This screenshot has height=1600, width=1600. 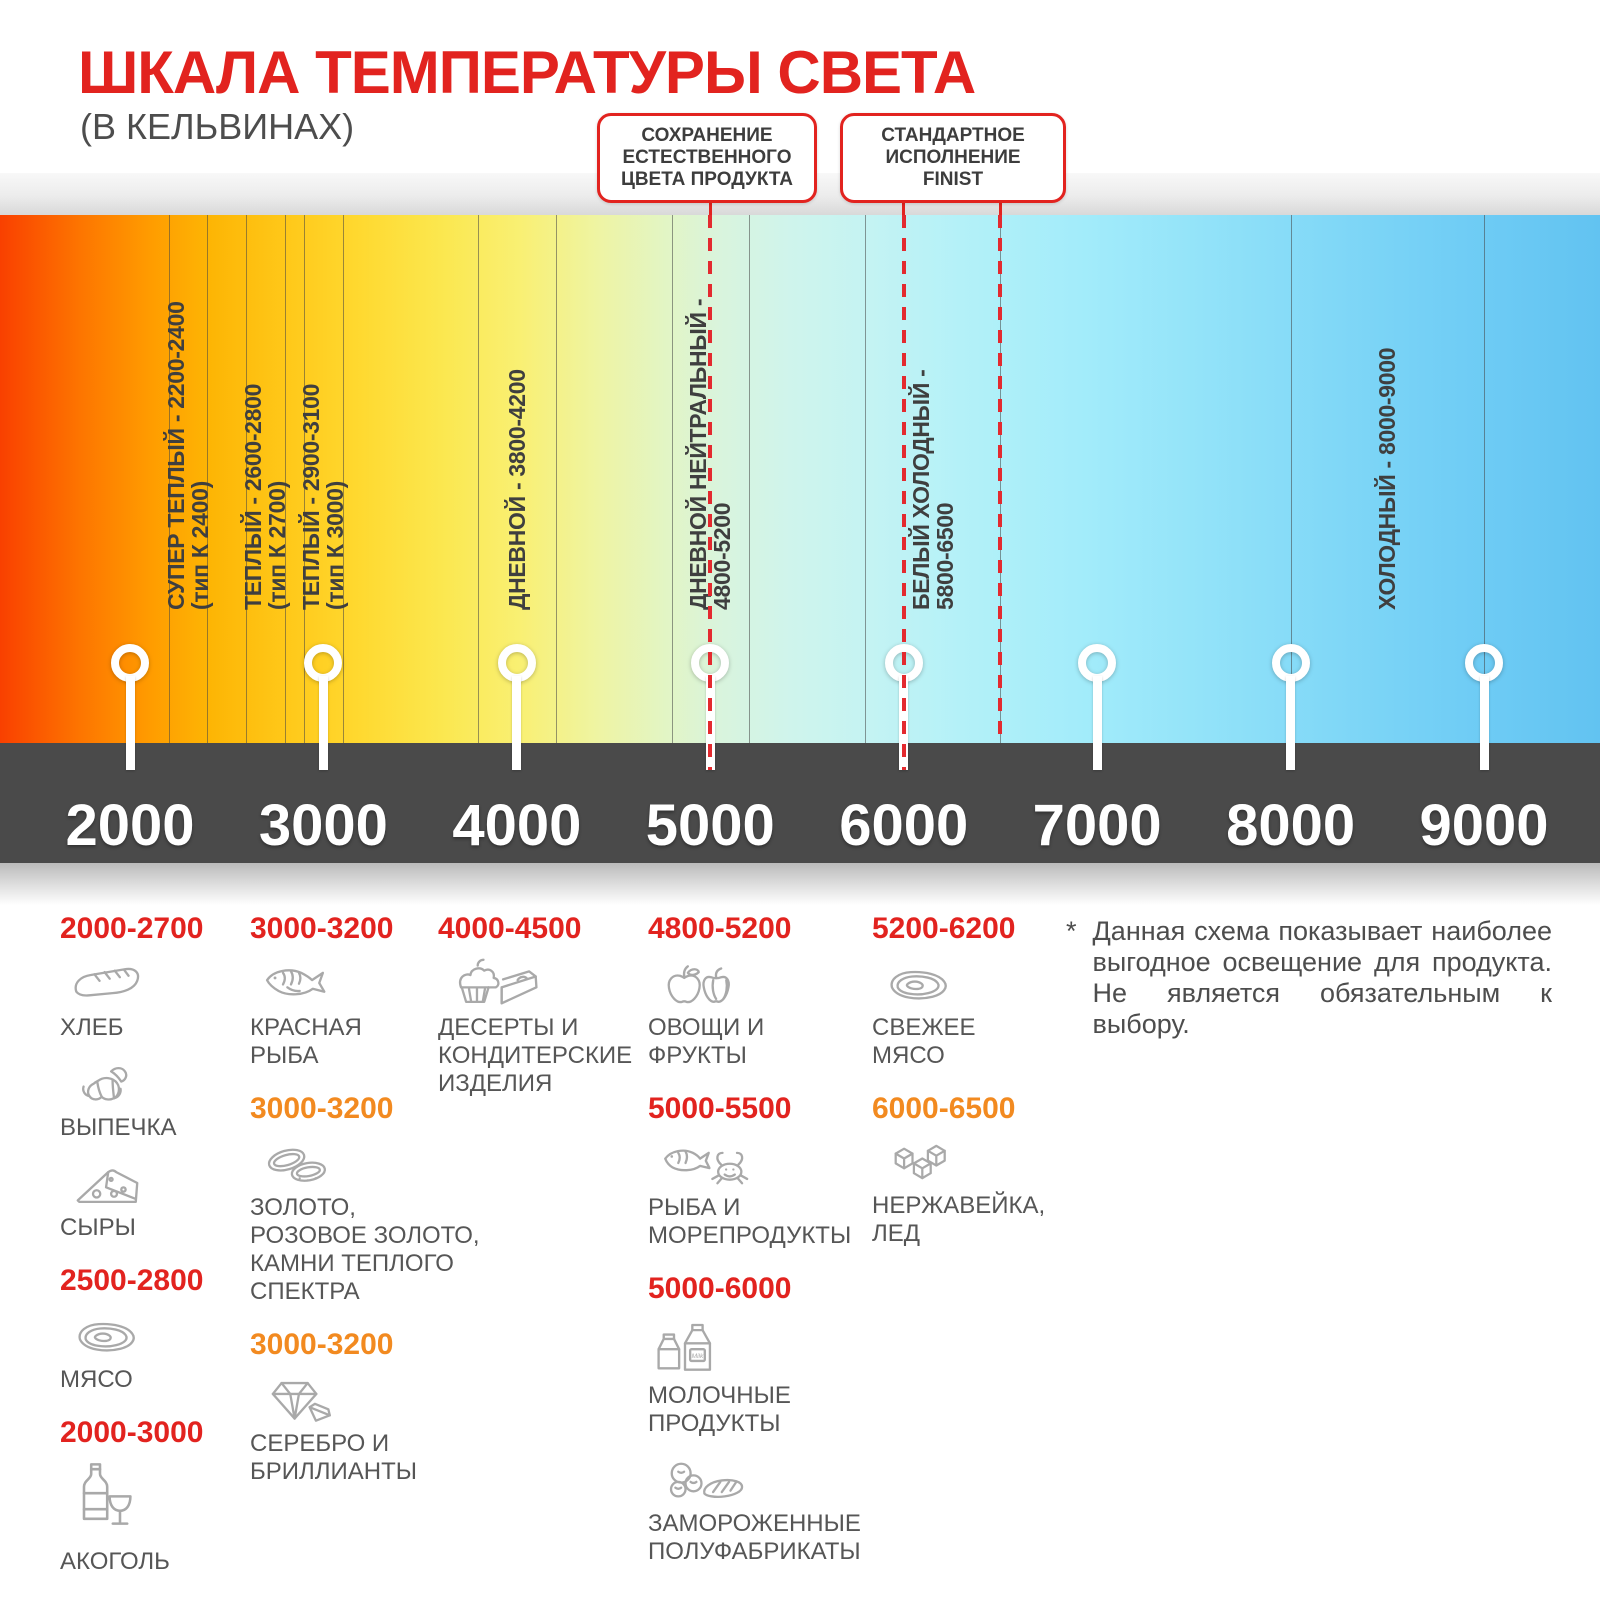 What do you see at coordinates (719, 1409) in the screenshot?
I see `category-item-label: МОЛОЧНЫЕ ПРОДУКТЫ` at bounding box center [719, 1409].